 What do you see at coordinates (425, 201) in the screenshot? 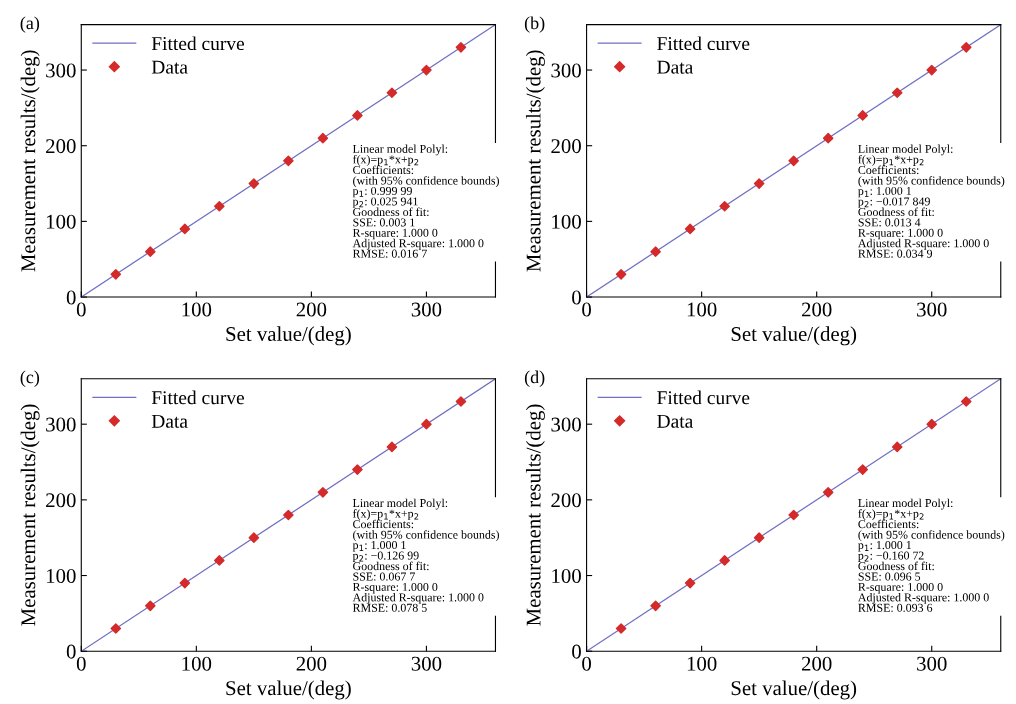
I see `text: Linear model Polyl: f(x)=p$_{1}$*x+p$_{2}$ Coefficients: (with 95% confidence bounds) p$_{1}$: 0.999 99 p$_{2}$: 0.025 941 Goodness of fit: SSE: 0.003 1 R-square: 1.000 0 Adjusted R-square: 1.000 0 RMSE: 0.016 7` at bounding box center [425, 201].